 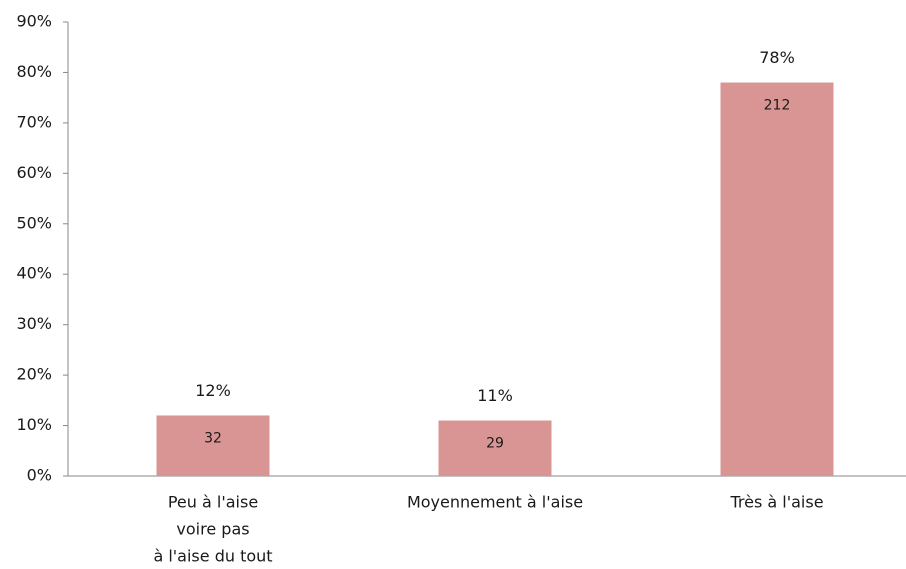 What do you see at coordinates (34, 222) in the screenshot?
I see `y-tick-label: 50%` at bounding box center [34, 222].